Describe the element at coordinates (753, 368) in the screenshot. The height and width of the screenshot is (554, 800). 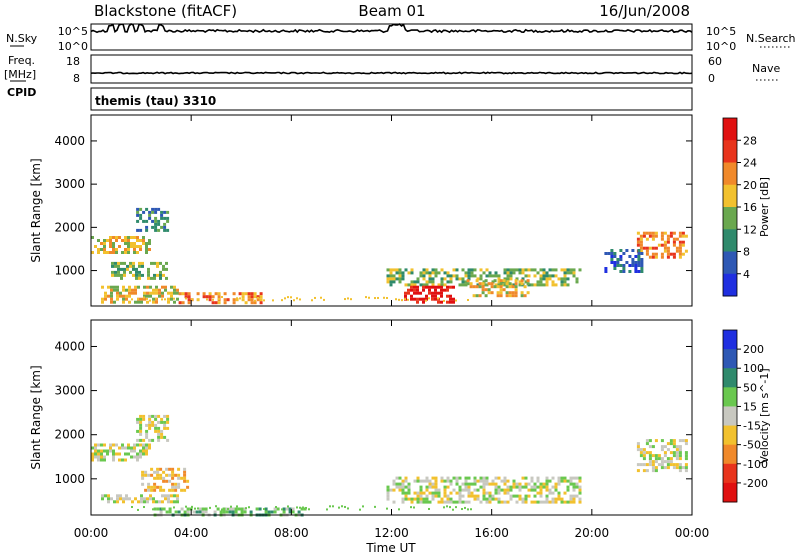
I see `colorbar-tick-label: 100` at that location.